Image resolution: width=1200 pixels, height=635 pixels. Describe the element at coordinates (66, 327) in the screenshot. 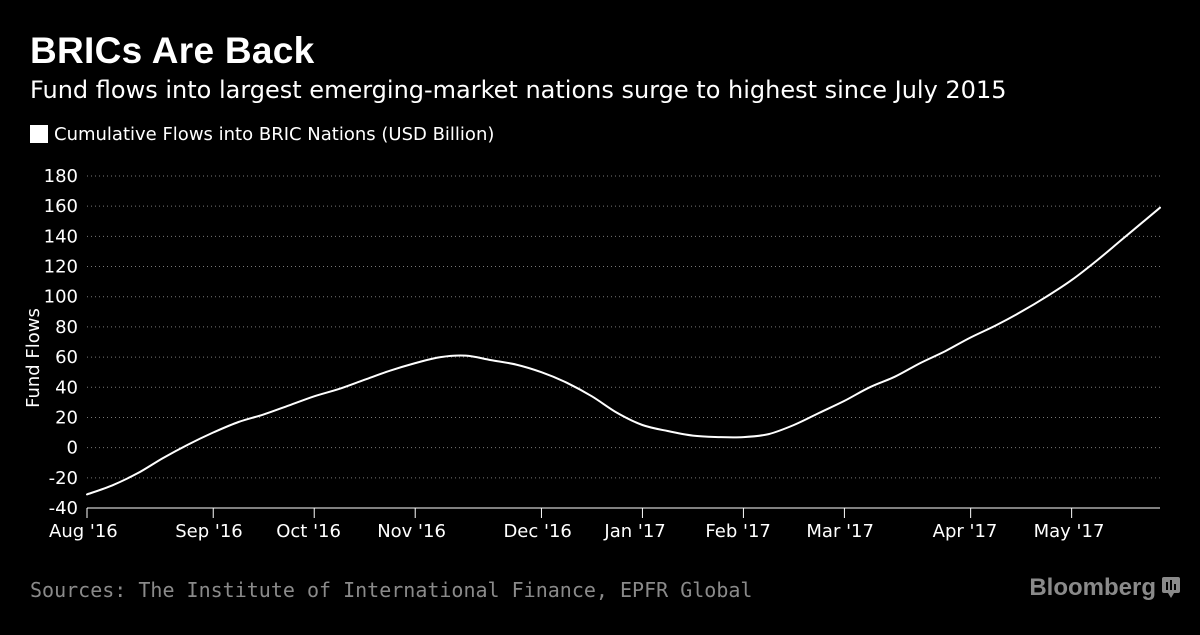

I see `y-tick-label: 80` at that location.